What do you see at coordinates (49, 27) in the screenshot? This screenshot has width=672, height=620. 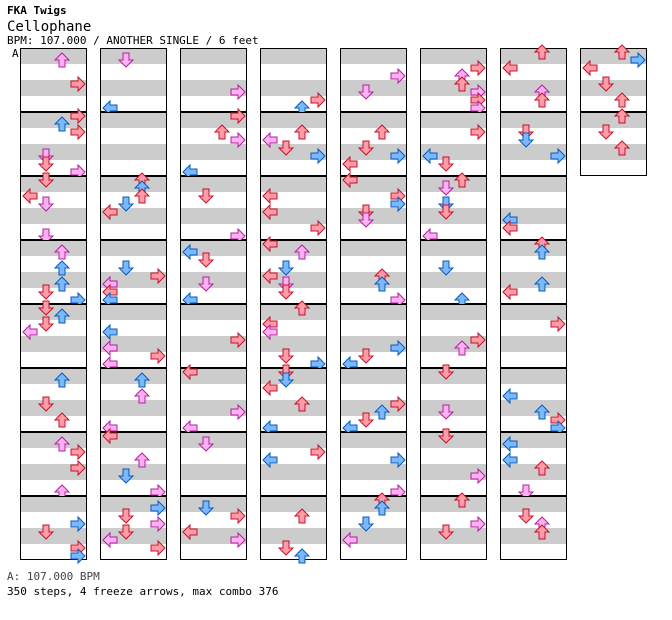 I see `song-title: Cellophane` at bounding box center [49, 27].